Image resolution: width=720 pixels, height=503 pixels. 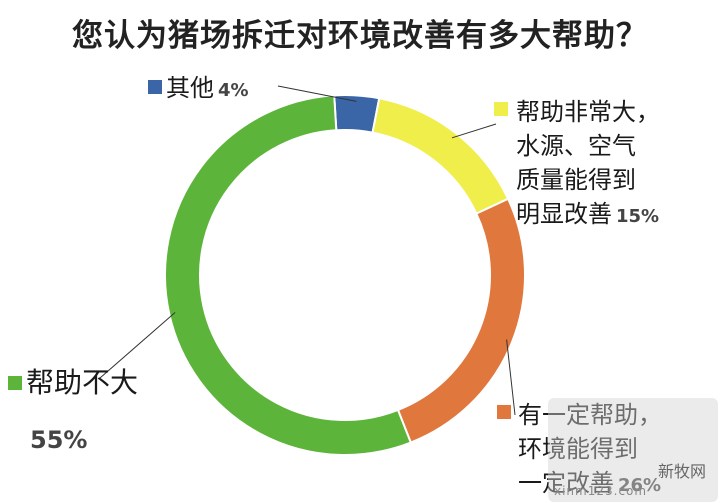 I want to click on pct-other: 4%, so click(x=233, y=90).